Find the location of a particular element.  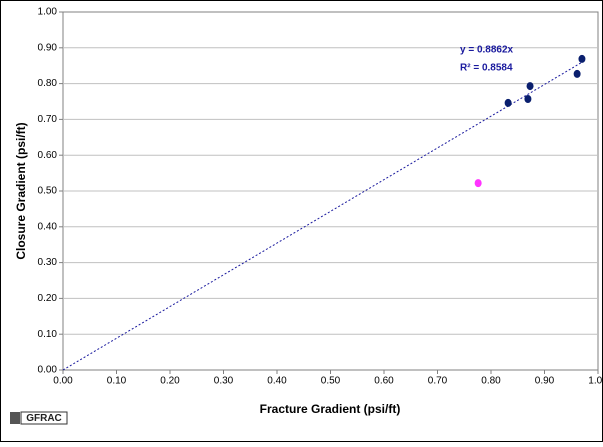

y-tick-label: 0.00 is located at coordinates (48, 370).